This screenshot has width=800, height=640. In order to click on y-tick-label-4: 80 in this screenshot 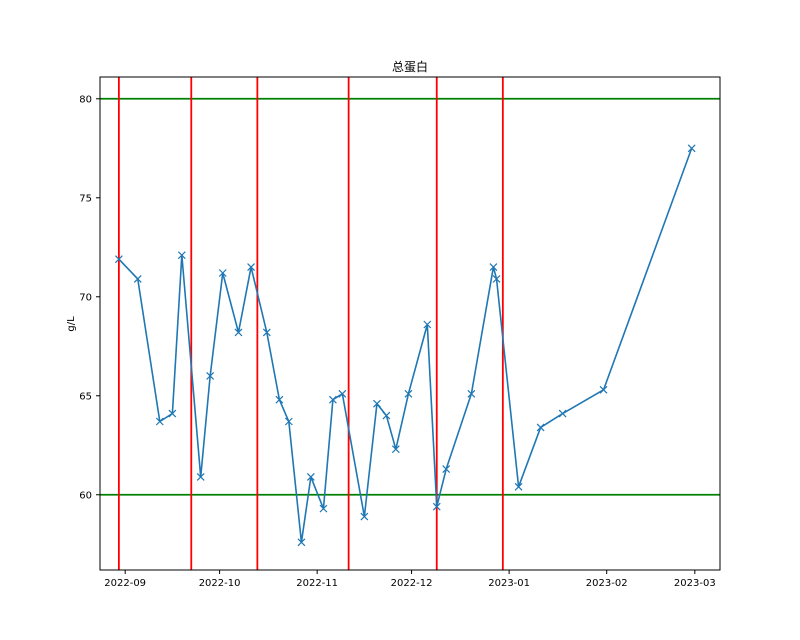, I will do `click(85, 99)`.